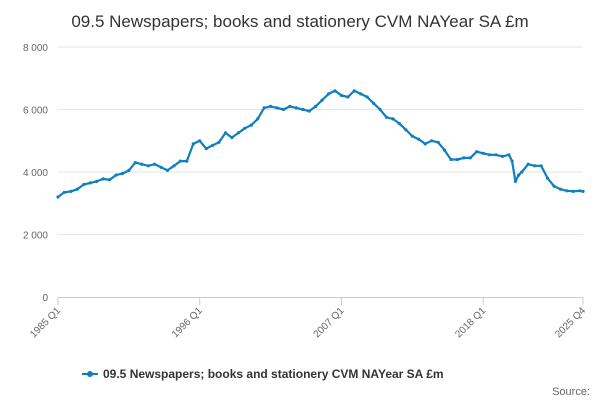 The width and height of the screenshot is (600, 400). Describe the element at coordinates (45, 322) in the screenshot. I see `x-tick-label: 1985 Q1` at that location.